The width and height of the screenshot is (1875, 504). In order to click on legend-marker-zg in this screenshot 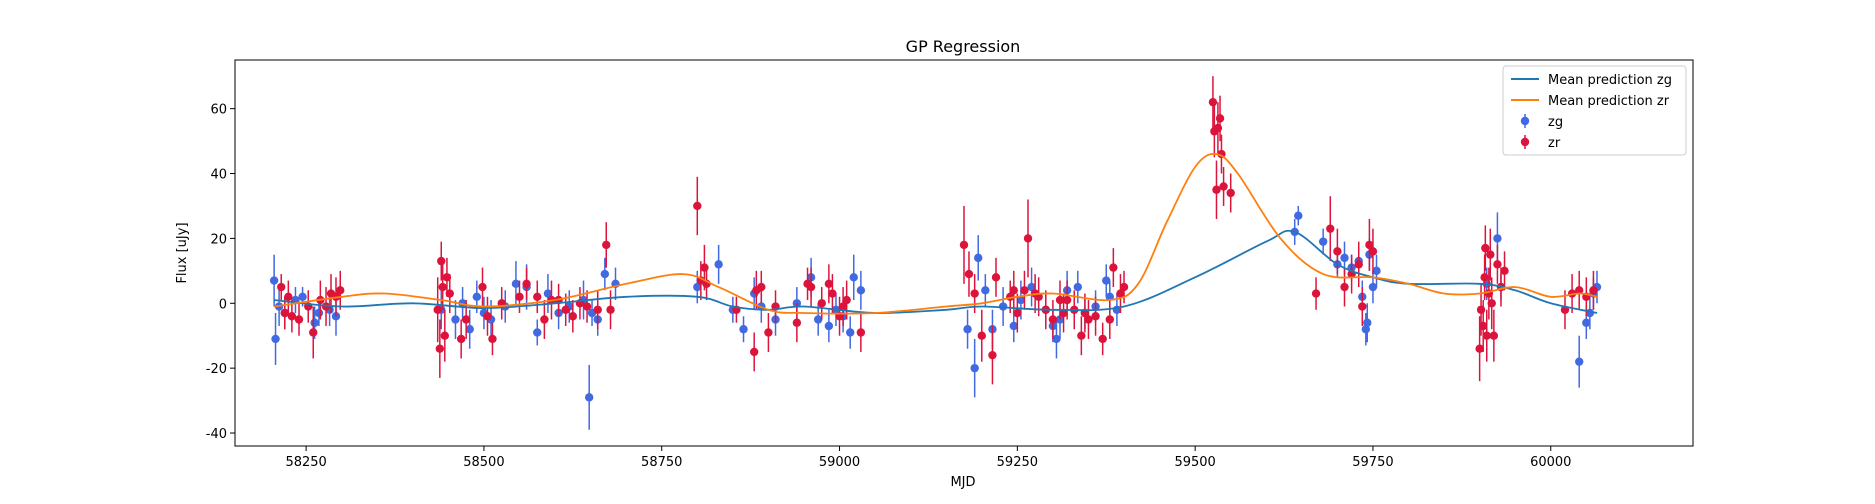, I will do `click(1525, 121)`.